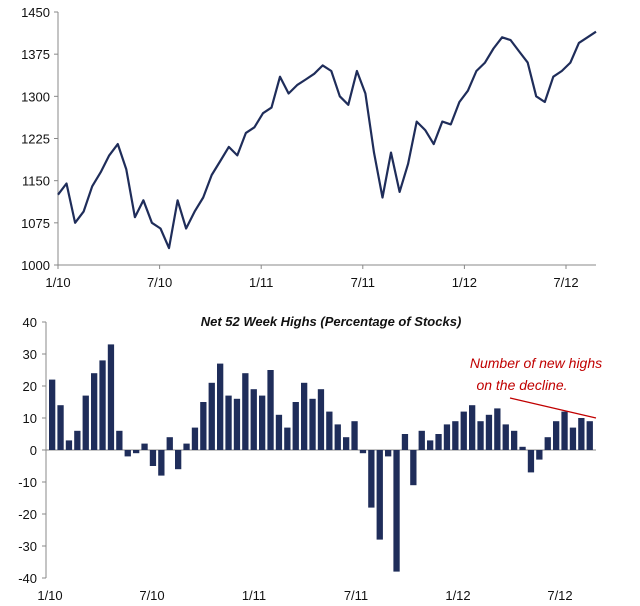  What do you see at coordinates (356, 595) in the screenshot?
I see `x-tick-label: 7/11` at bounding box center [356, 595].